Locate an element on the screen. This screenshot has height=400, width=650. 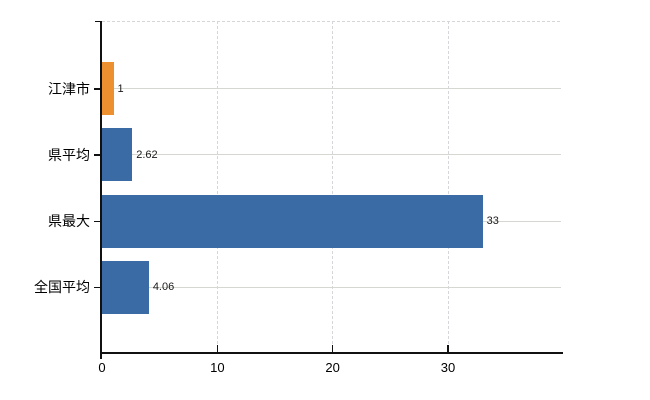
category-label: 県平均 is located at coordinates (69, 154).